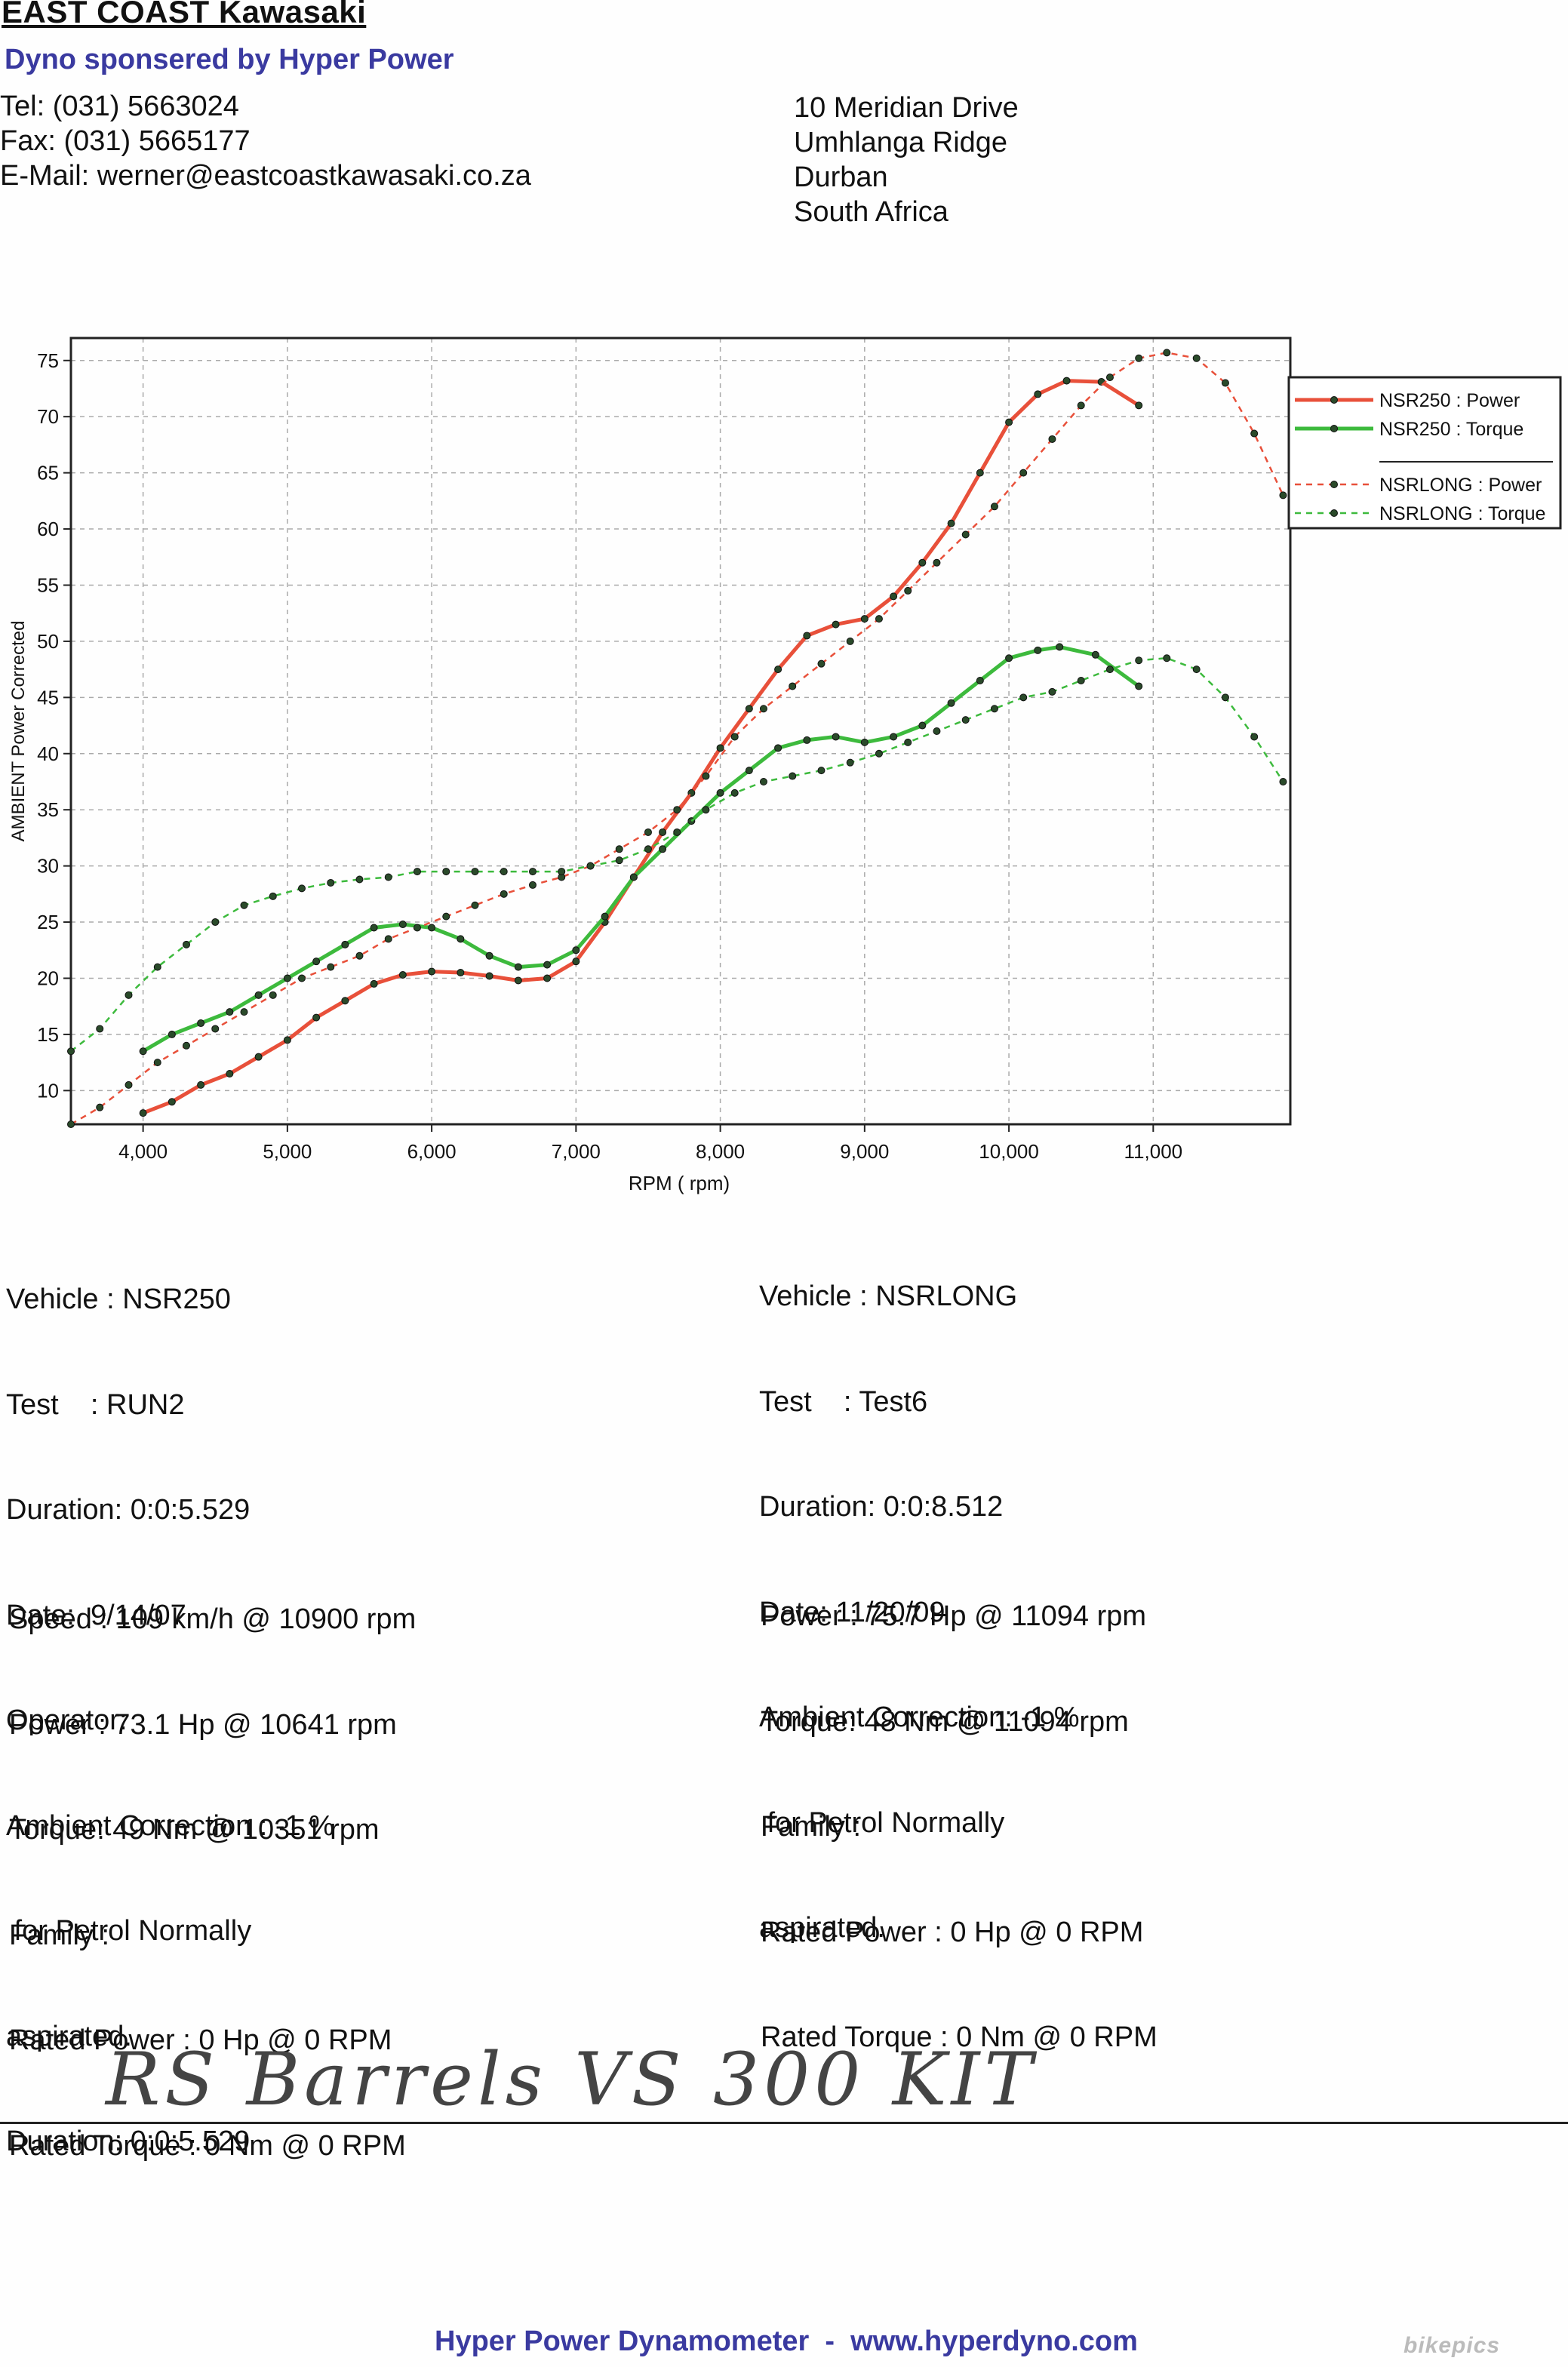 Image resolution: width=1568 pixels, height=2367 pixels. I want to click on y-tick-label: 50, so click(48, 641).